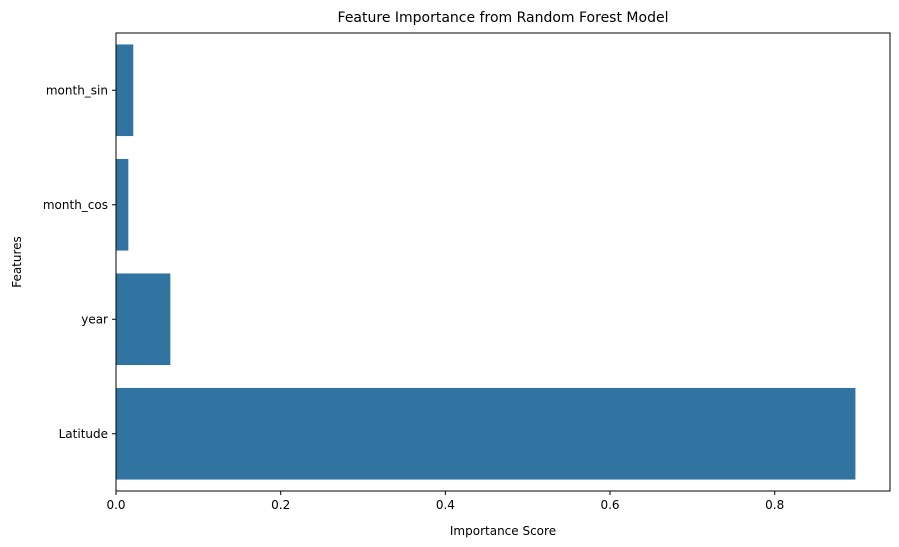 This screenshot has height=547, width=899. Describe the element at coordinates (143, 319) in the screenshot. I see `bar-year` at that location.